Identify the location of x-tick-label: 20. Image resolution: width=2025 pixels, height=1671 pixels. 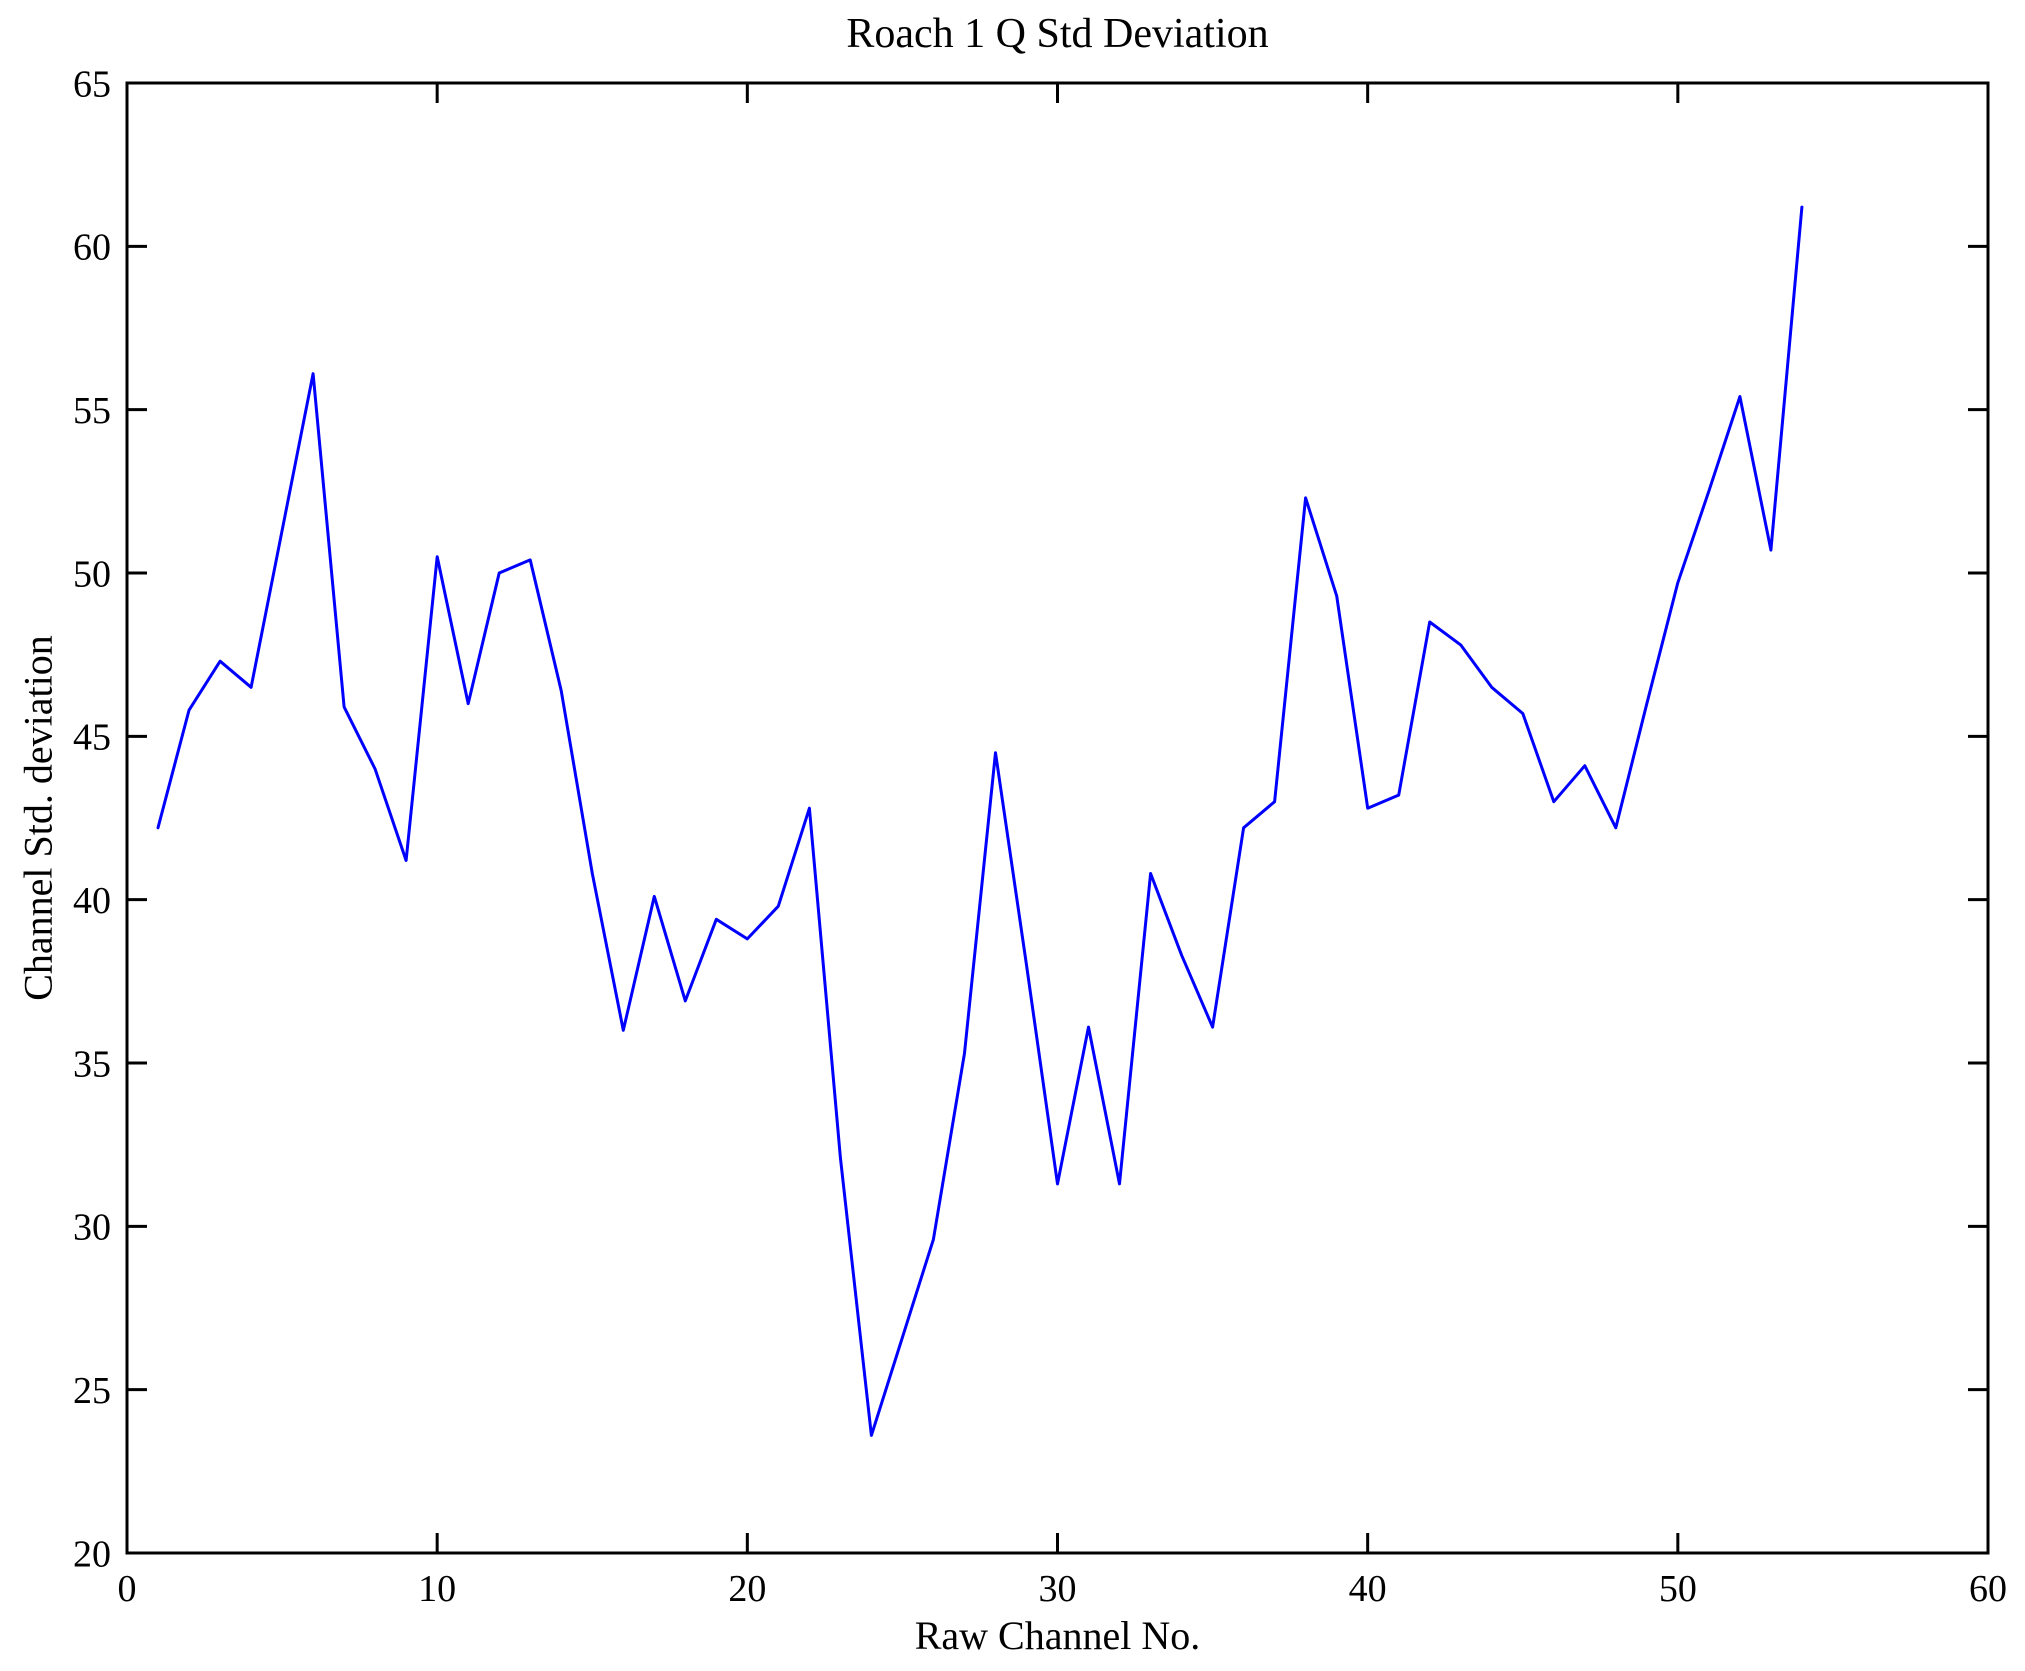
(747, 1589).